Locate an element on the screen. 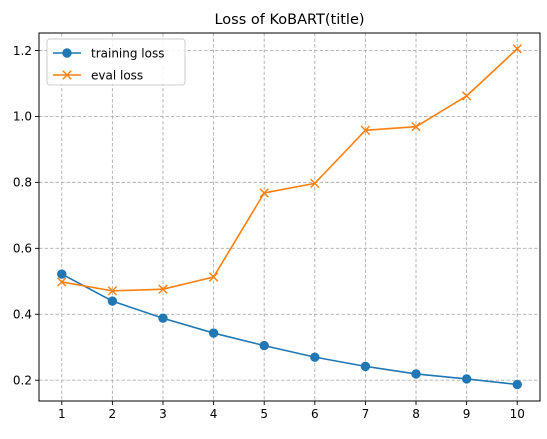 Image resolution: width=547 pixels, height=439 pixels. y-tick-label: 0.2 is located at coordinates (22, 381).